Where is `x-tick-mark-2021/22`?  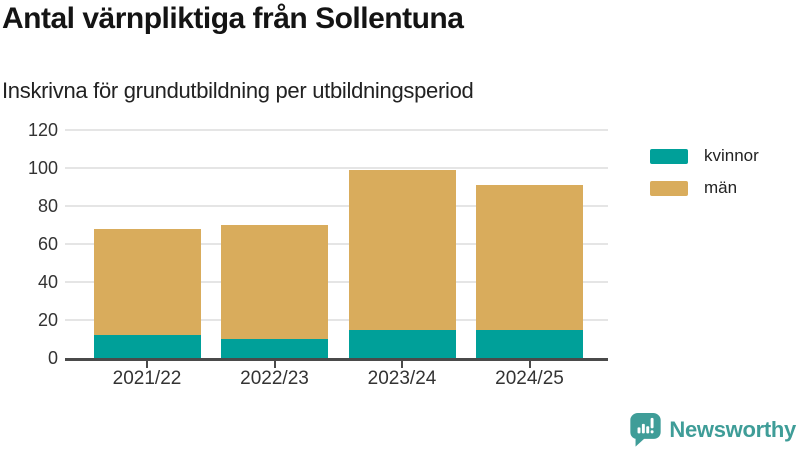 x-tick-mark-2021/22 is located at coordinates (147, 364).